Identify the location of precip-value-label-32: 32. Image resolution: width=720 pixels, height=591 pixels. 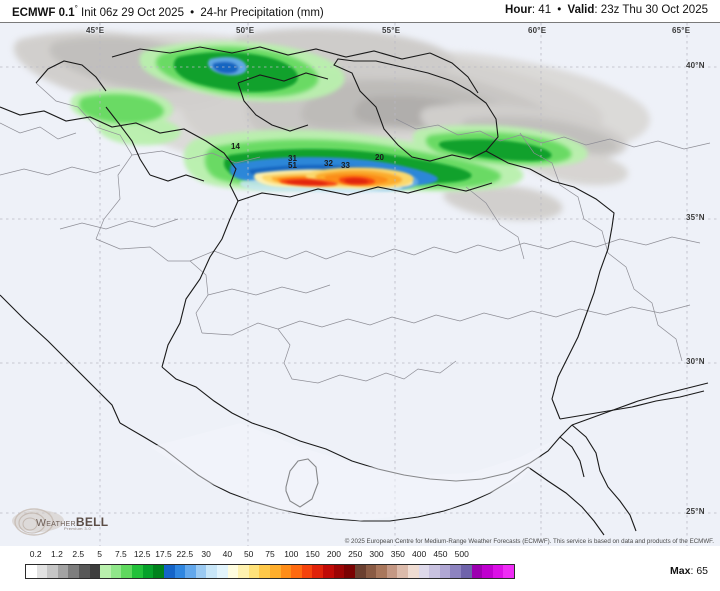
(328, 163).